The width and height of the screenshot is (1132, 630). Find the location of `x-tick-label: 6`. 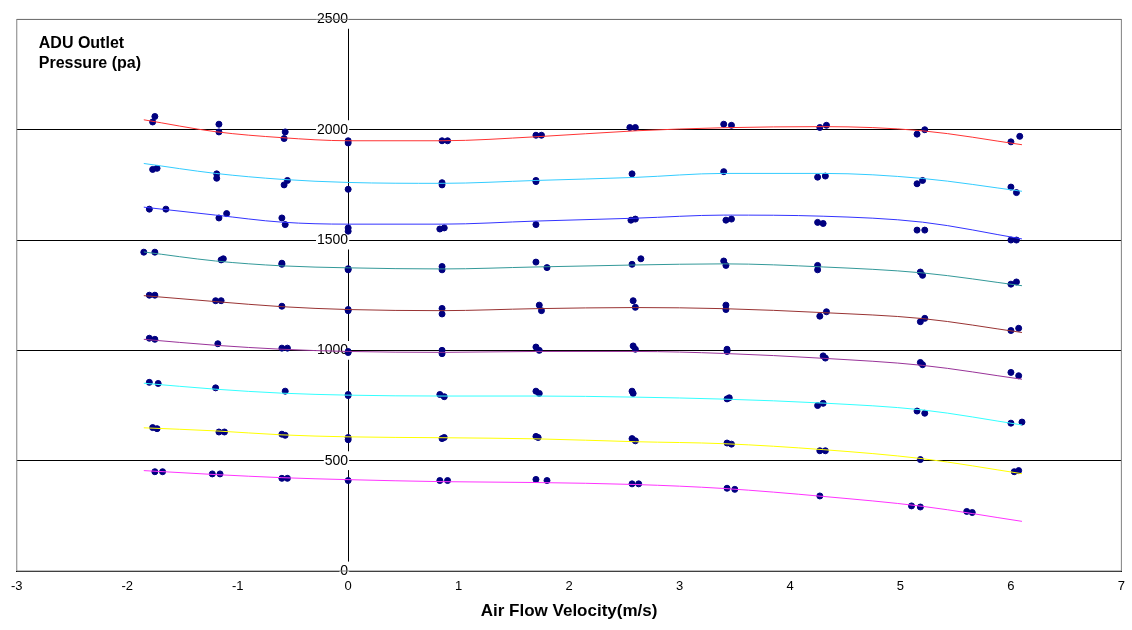

x-tick-label: 6 is located at coordinates (1011, 586).